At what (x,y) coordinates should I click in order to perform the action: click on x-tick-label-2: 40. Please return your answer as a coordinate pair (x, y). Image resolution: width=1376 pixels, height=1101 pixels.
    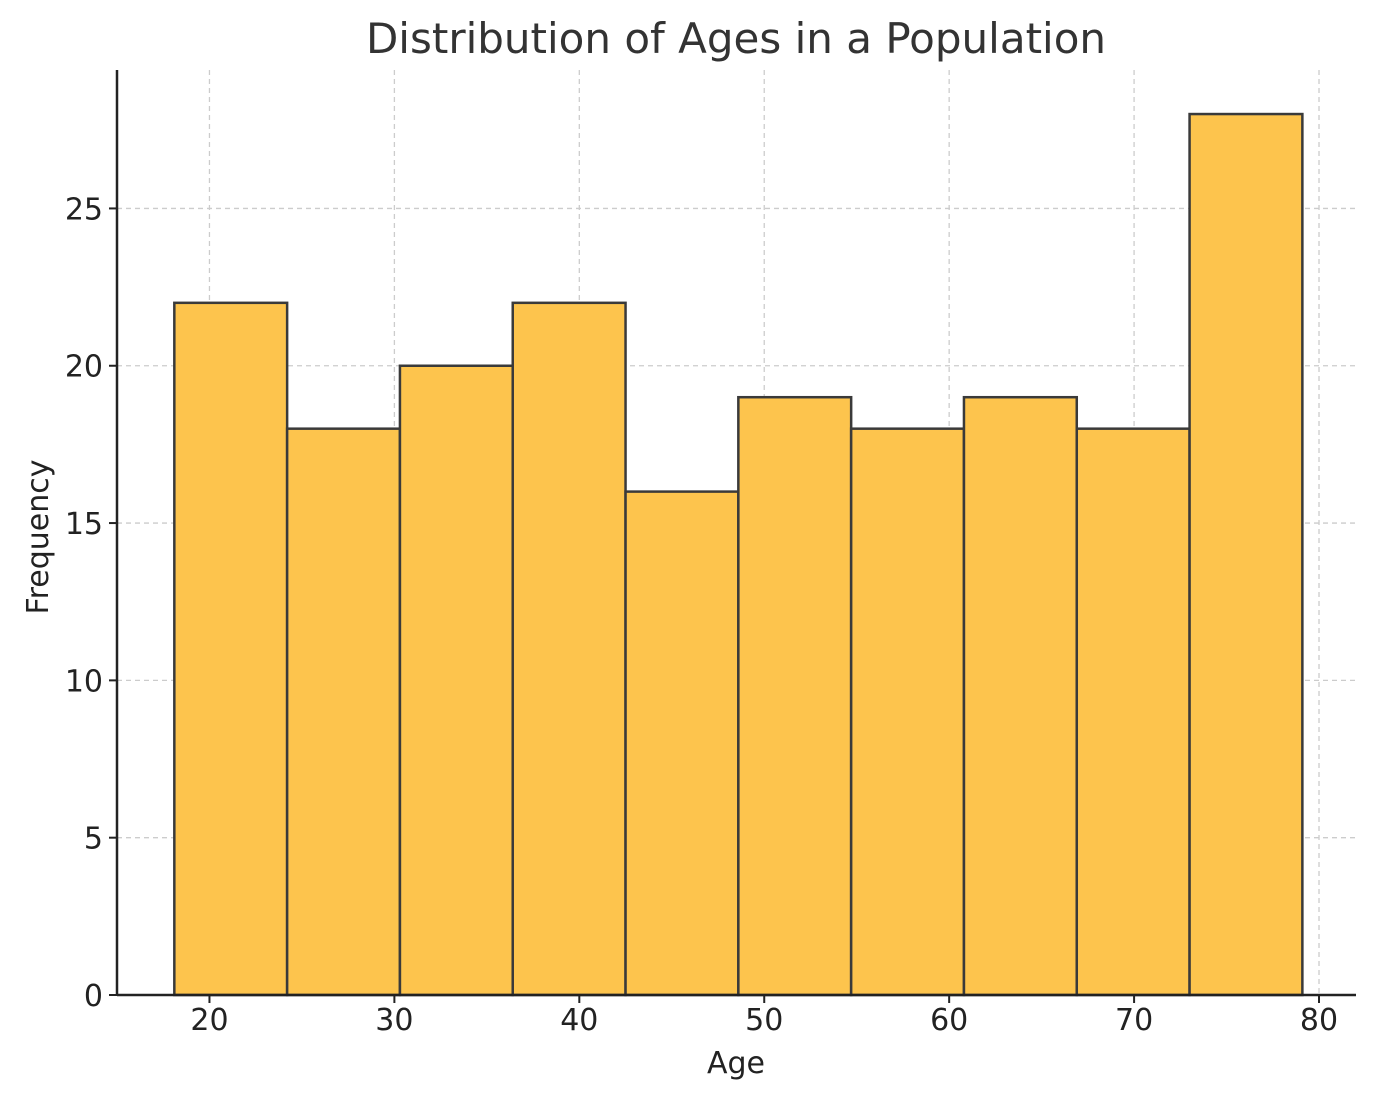
    Looking at the image, I should click on (579, 1020).